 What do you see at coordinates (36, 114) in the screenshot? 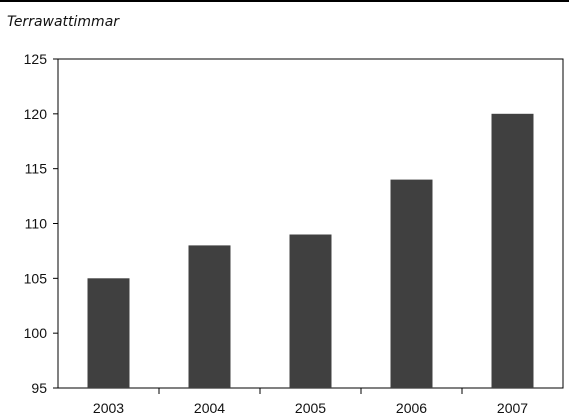
I see `y-tick-label: 120` at bounding box center [36, 114].